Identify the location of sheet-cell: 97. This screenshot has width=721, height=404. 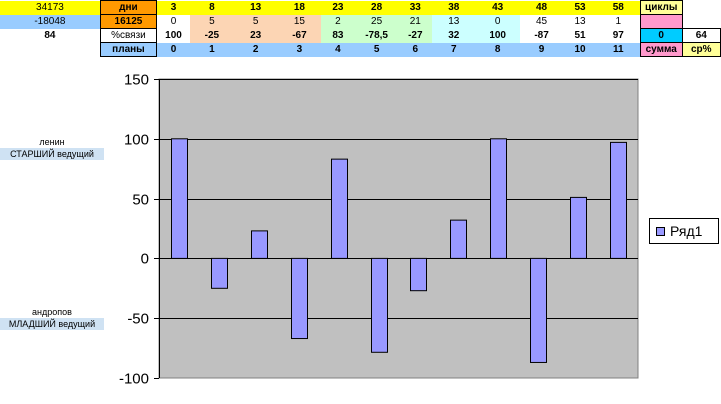
(618, 35).